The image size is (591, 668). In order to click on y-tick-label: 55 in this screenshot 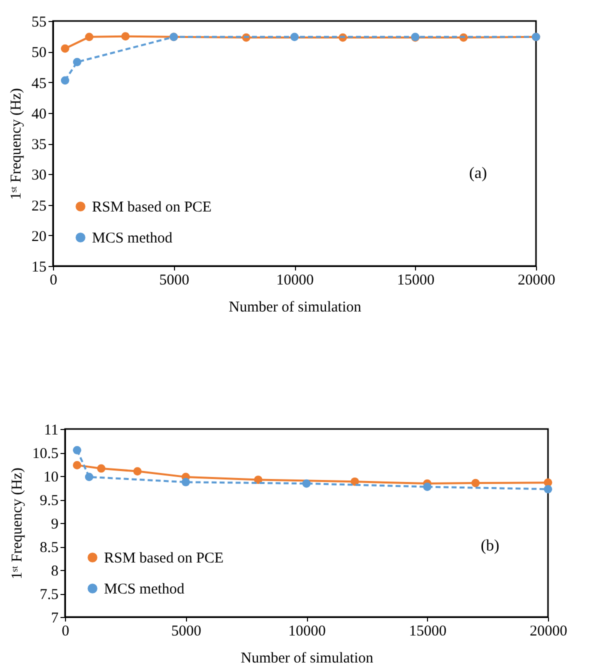, I will do `click(39, 22)`.